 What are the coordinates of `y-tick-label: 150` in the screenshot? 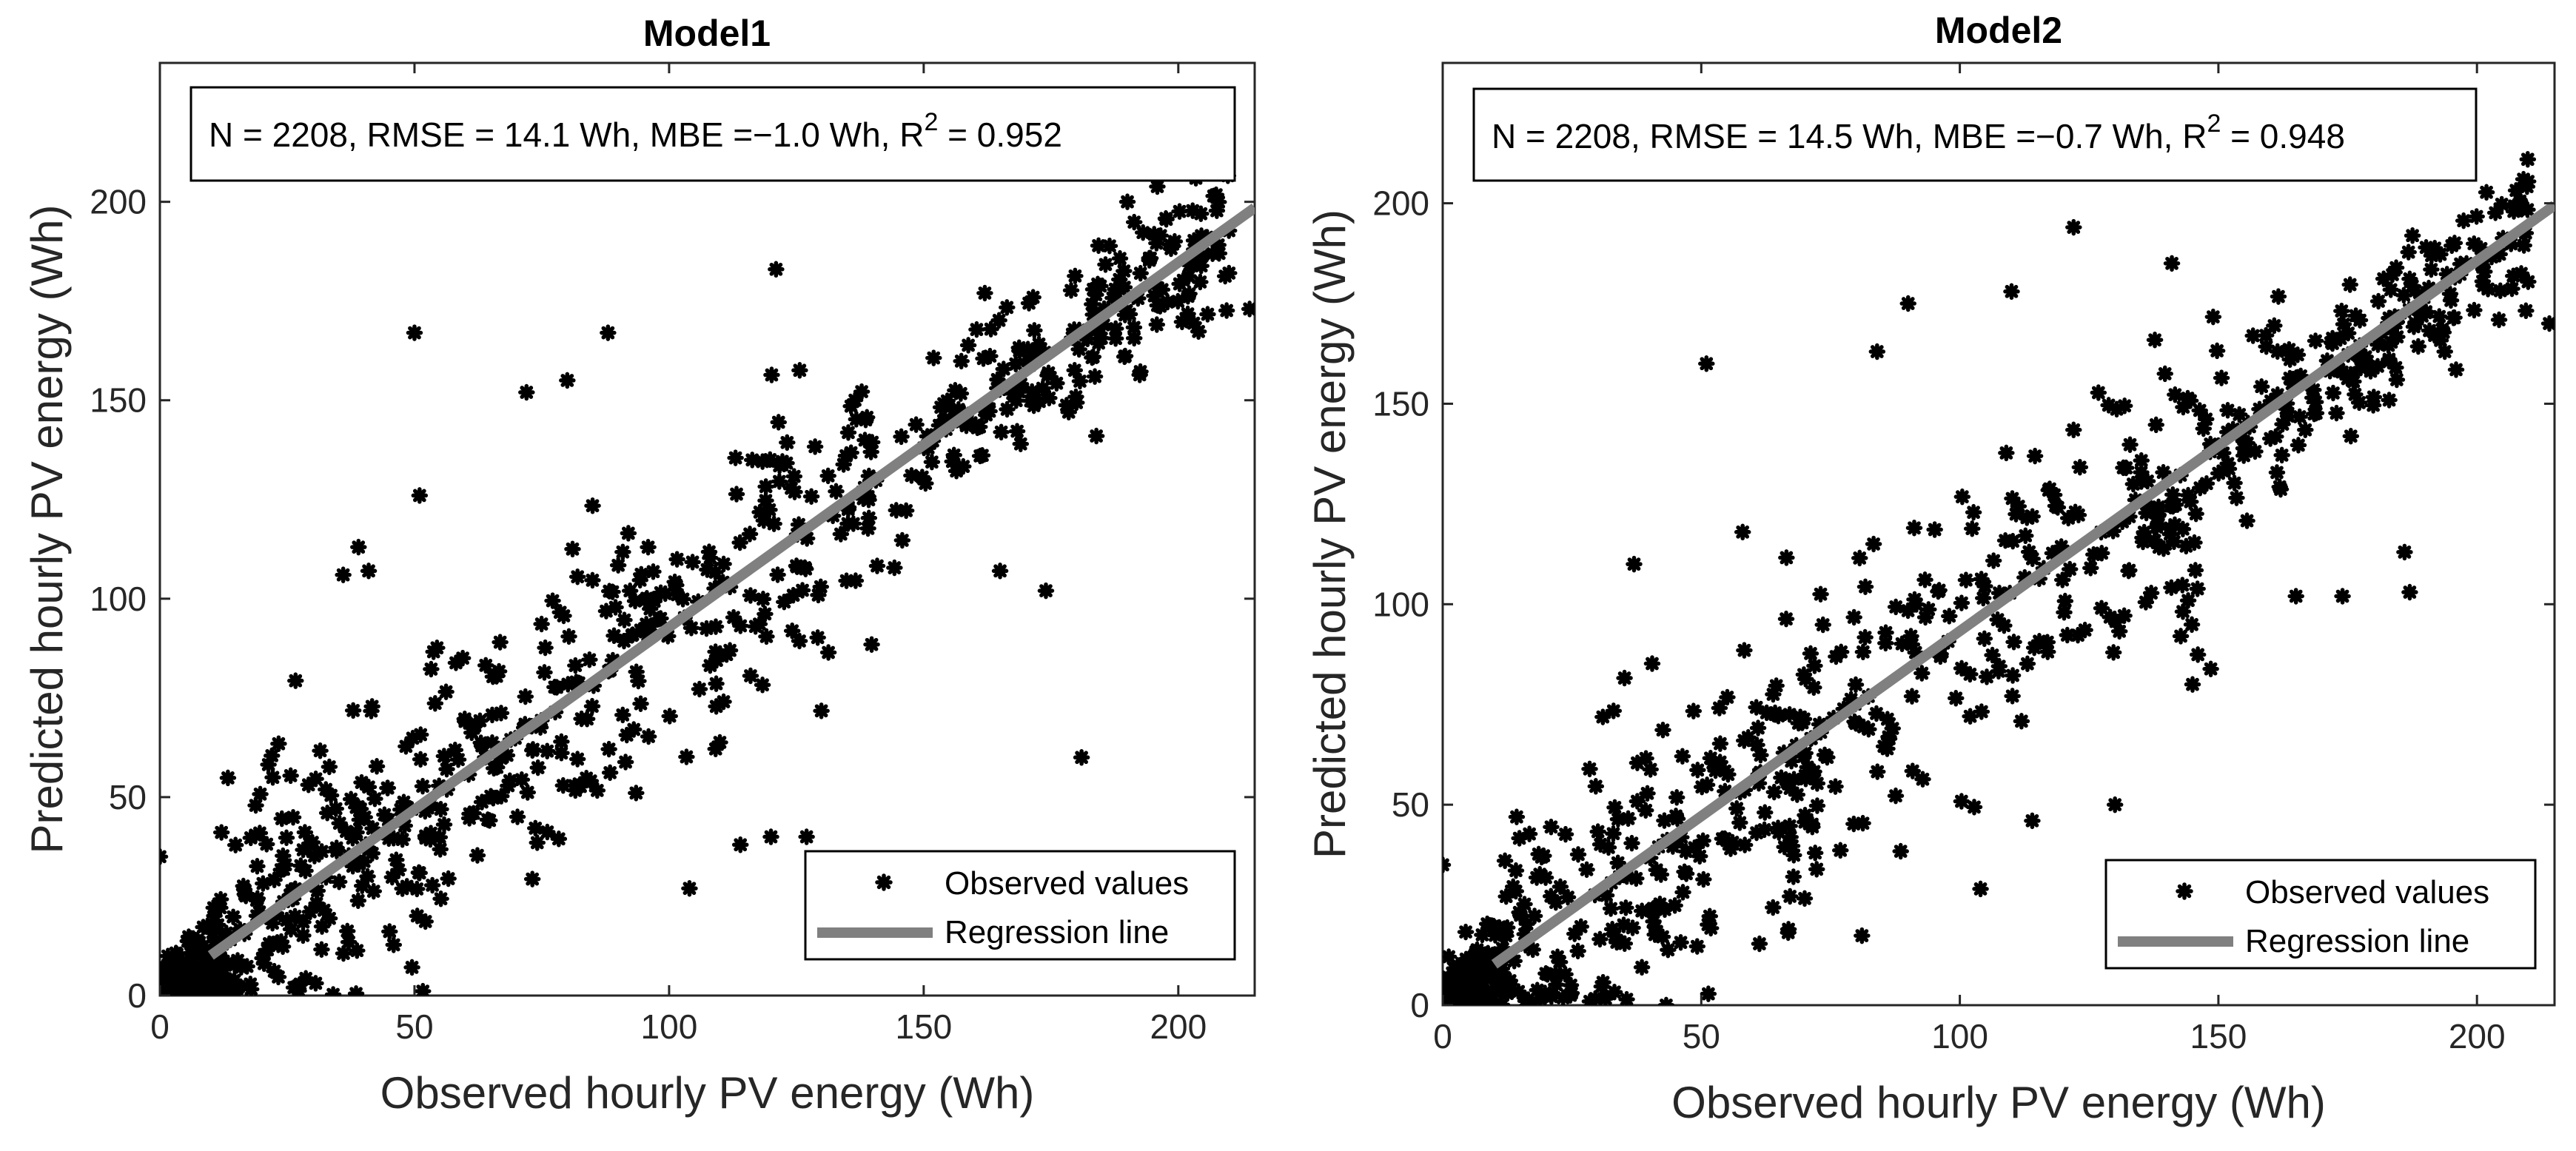 It's located at (1400, 403).